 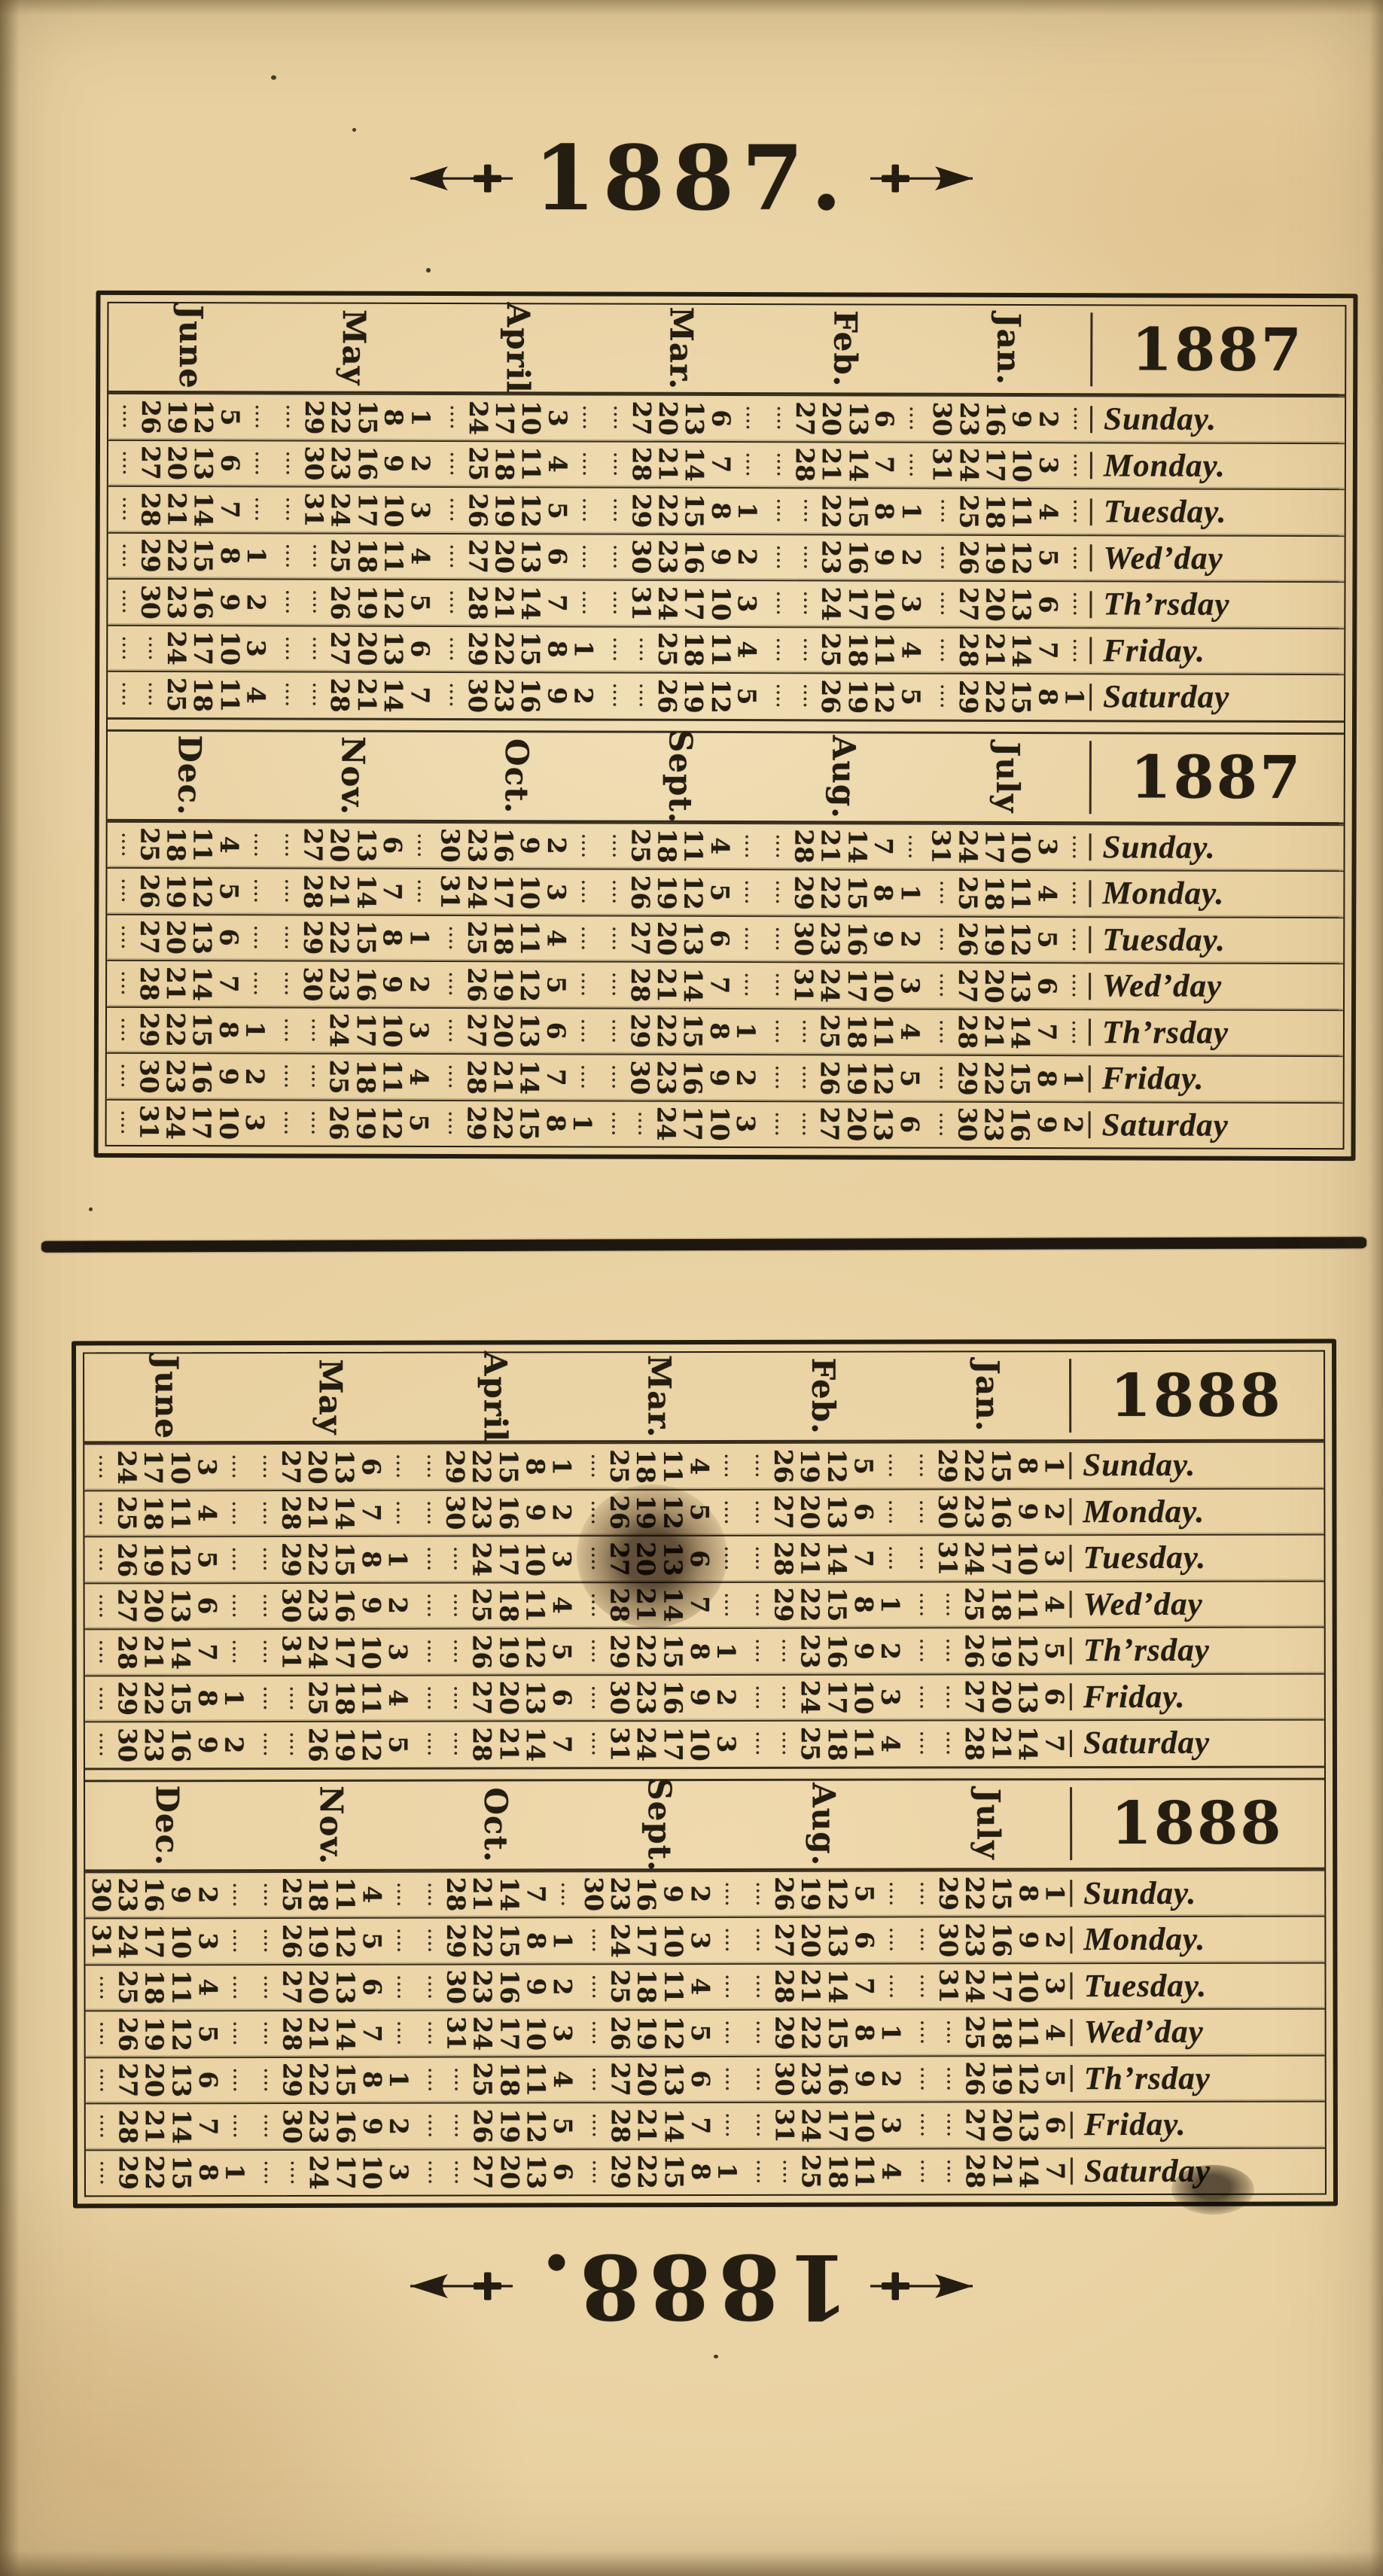 I want to click on weekday-label: Th’rsday, so click(x=1198, y=2078).